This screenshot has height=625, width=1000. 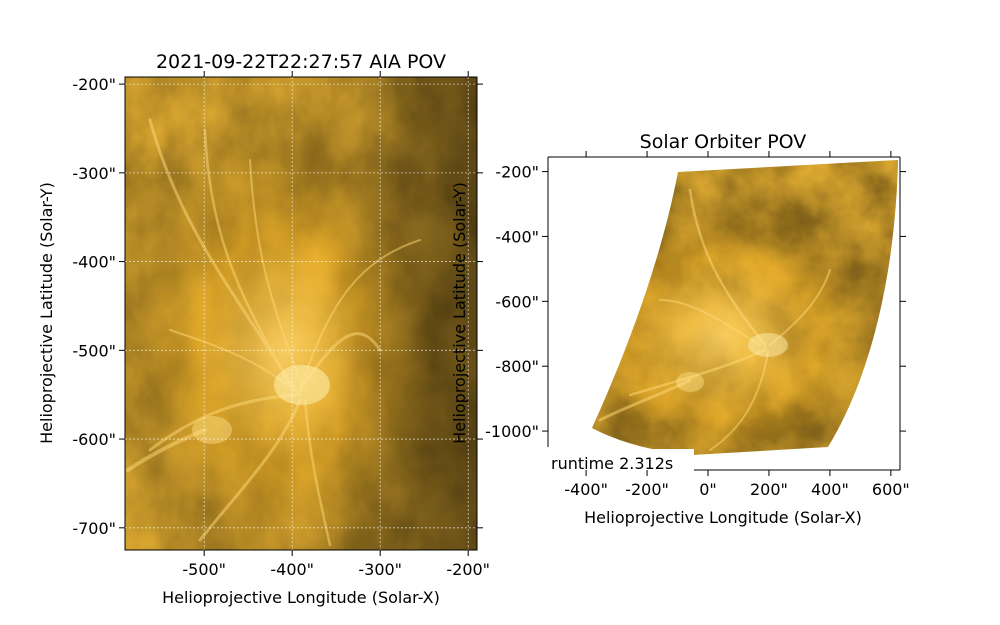 I want to click on aia-y-tick-label: -200", so click(x=94, y=84).